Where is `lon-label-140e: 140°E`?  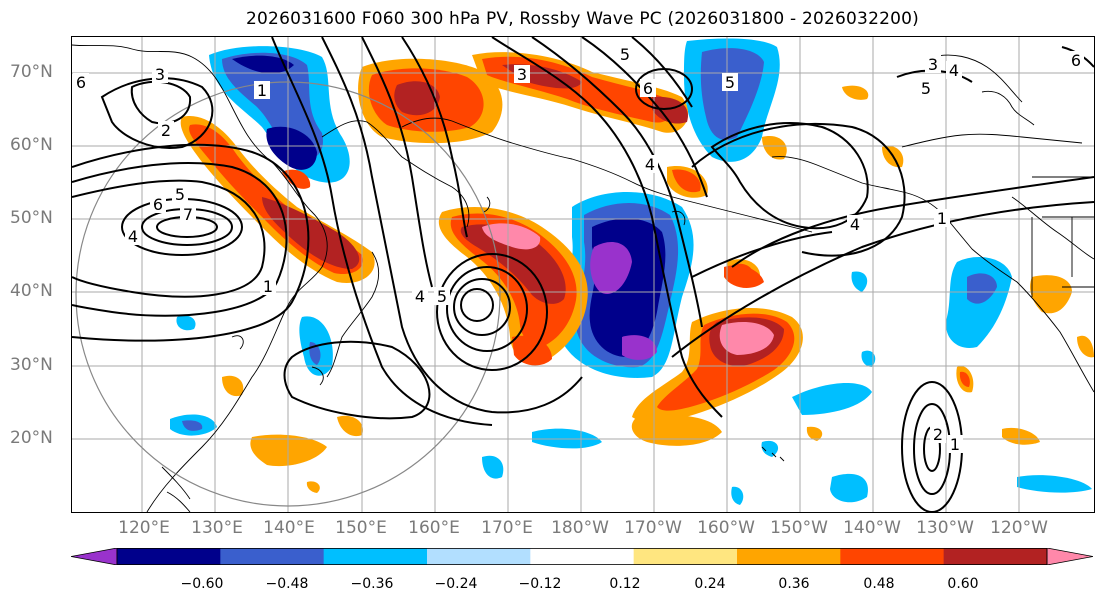
lon-label-140e: 140°E is located at coordinates (289, 528).